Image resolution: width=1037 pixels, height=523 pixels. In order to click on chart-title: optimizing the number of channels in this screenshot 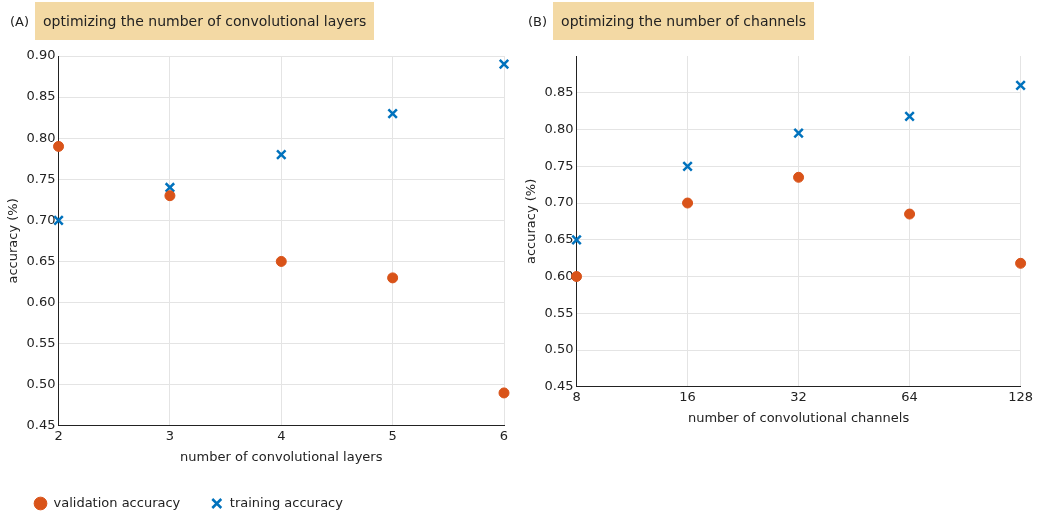, I will do `click(684, 21)`.